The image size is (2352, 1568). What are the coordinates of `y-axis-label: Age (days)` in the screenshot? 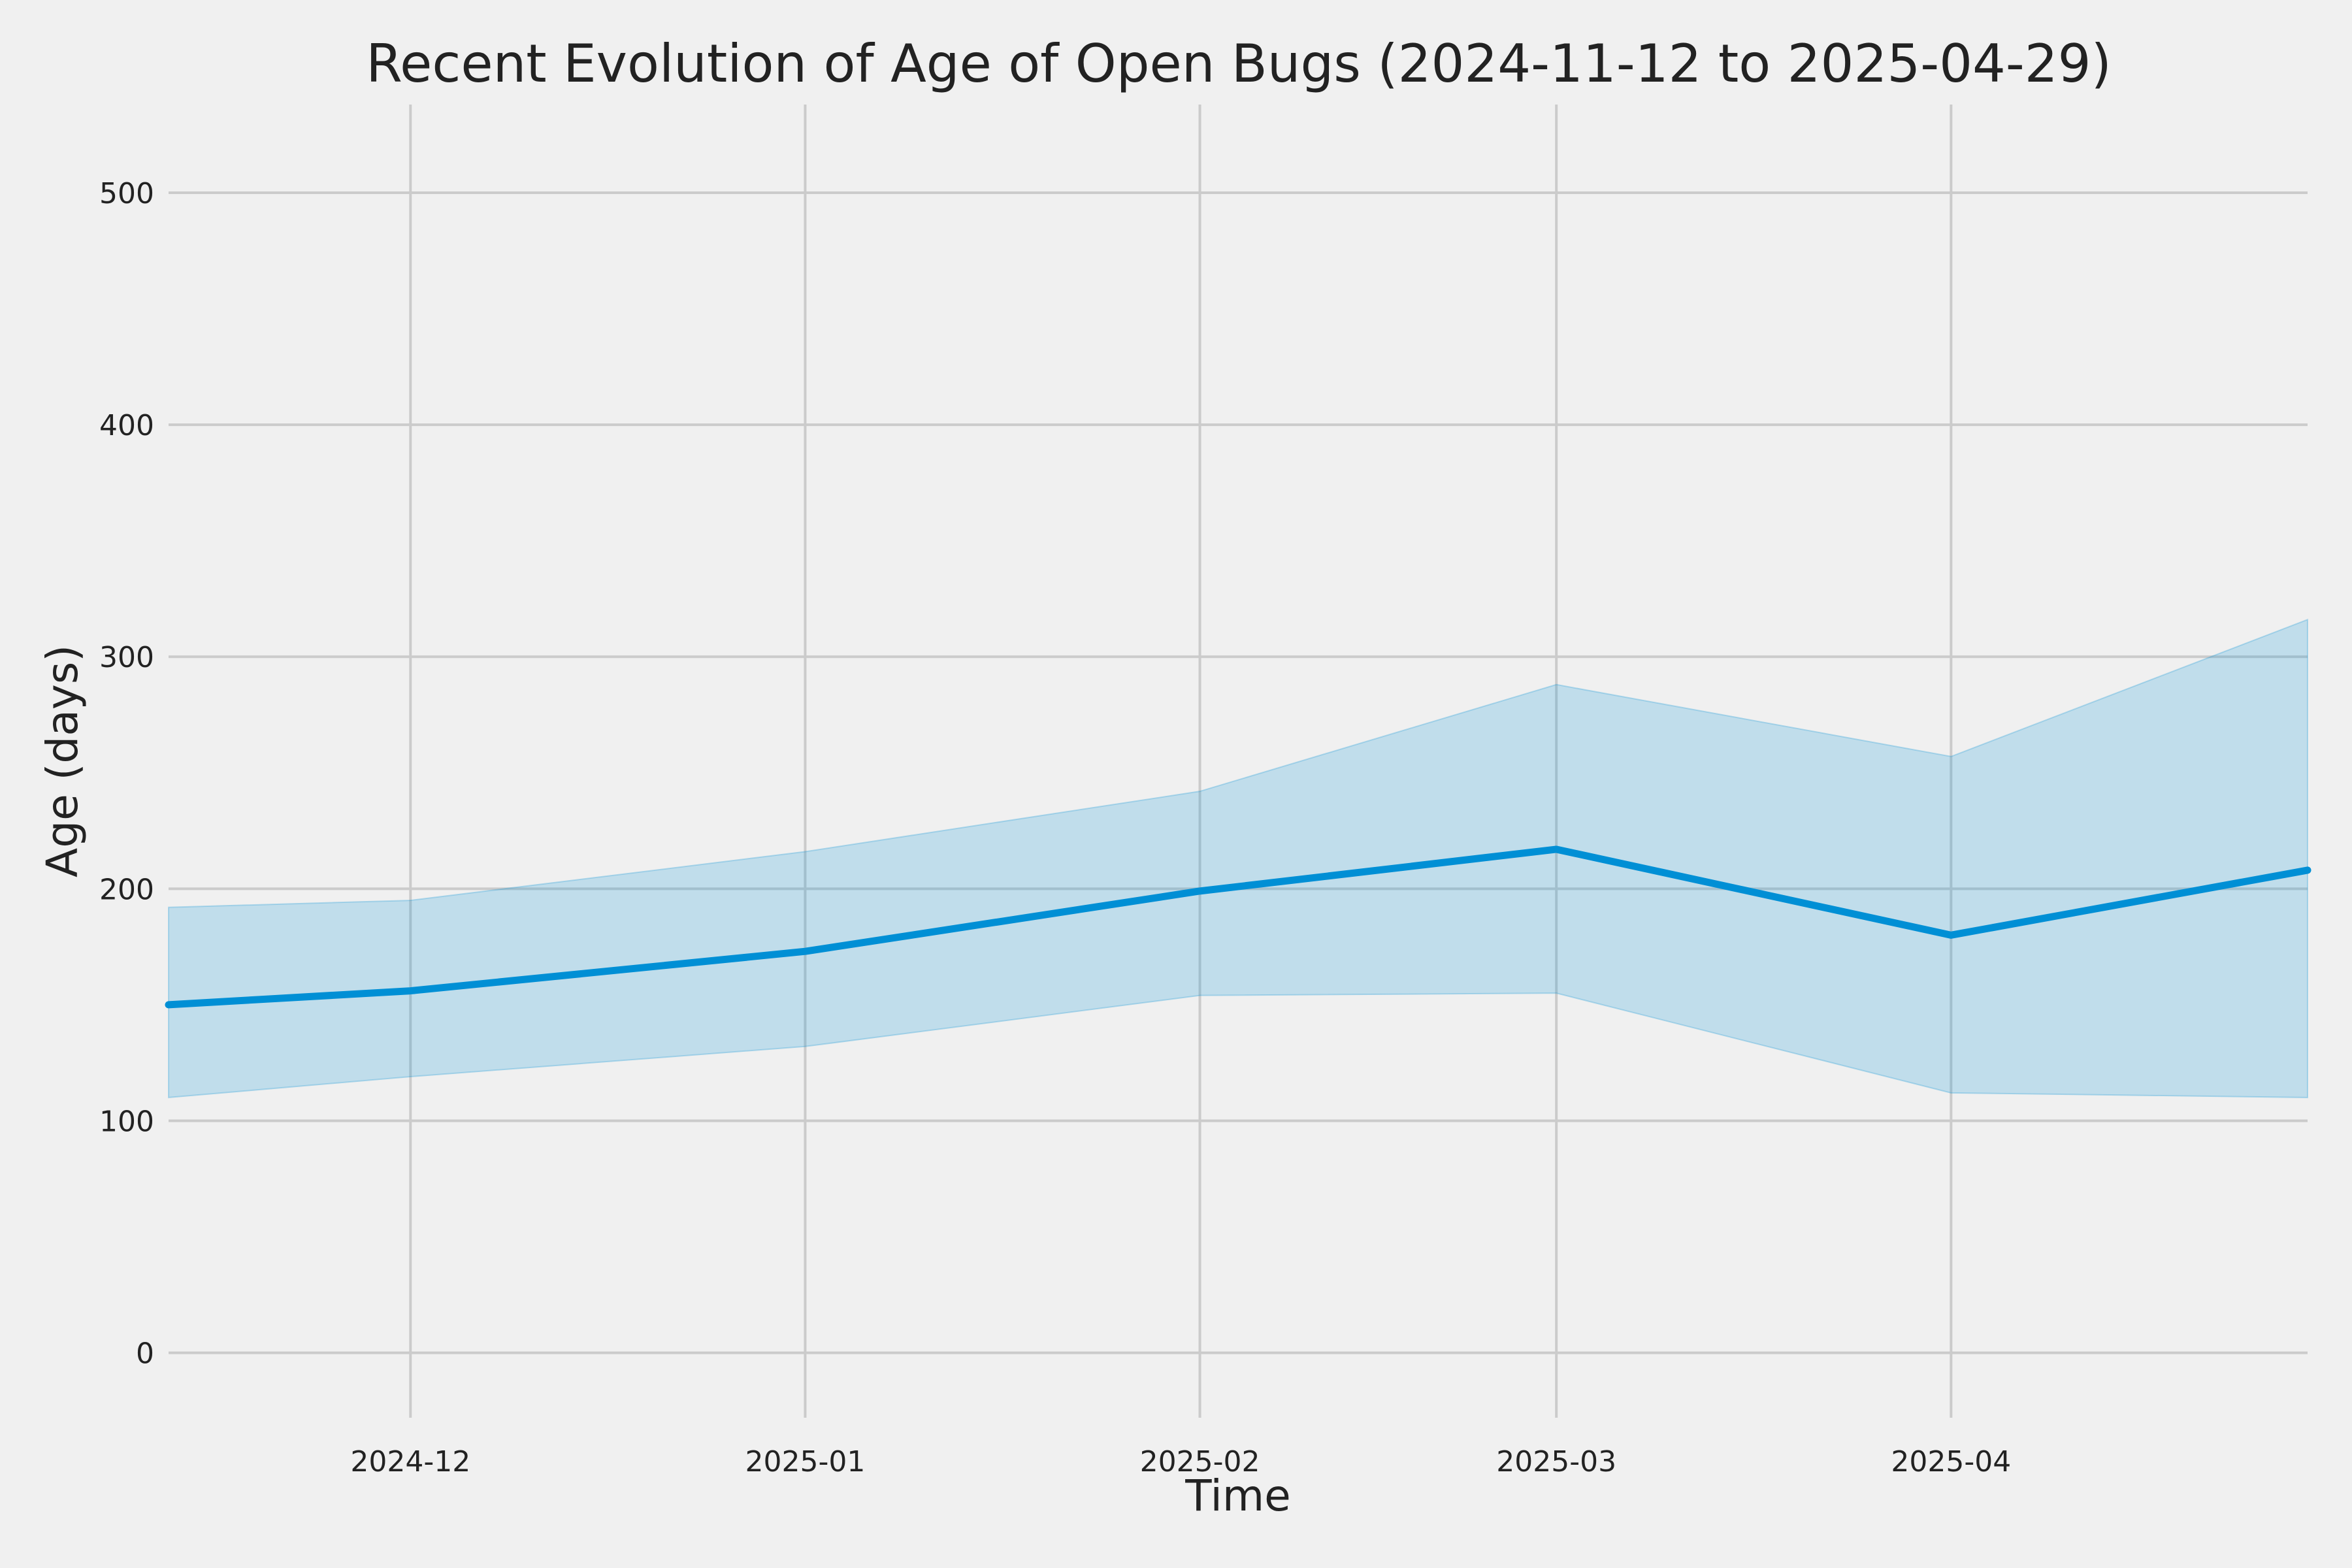 It's located at (62, 761).